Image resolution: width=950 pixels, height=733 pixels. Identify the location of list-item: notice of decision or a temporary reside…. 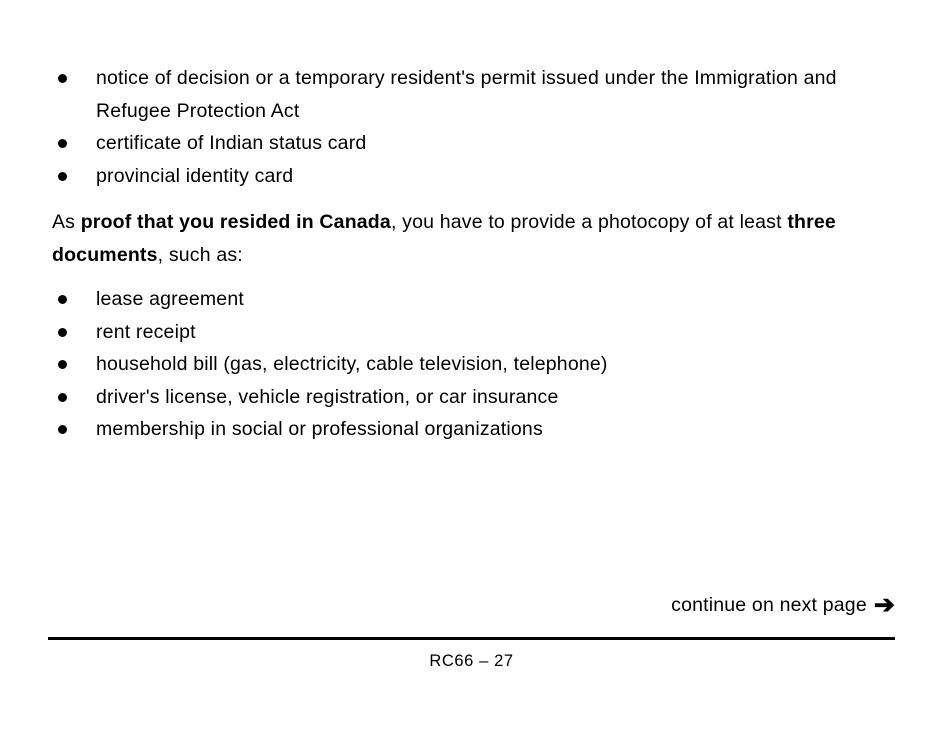
(470, 94).